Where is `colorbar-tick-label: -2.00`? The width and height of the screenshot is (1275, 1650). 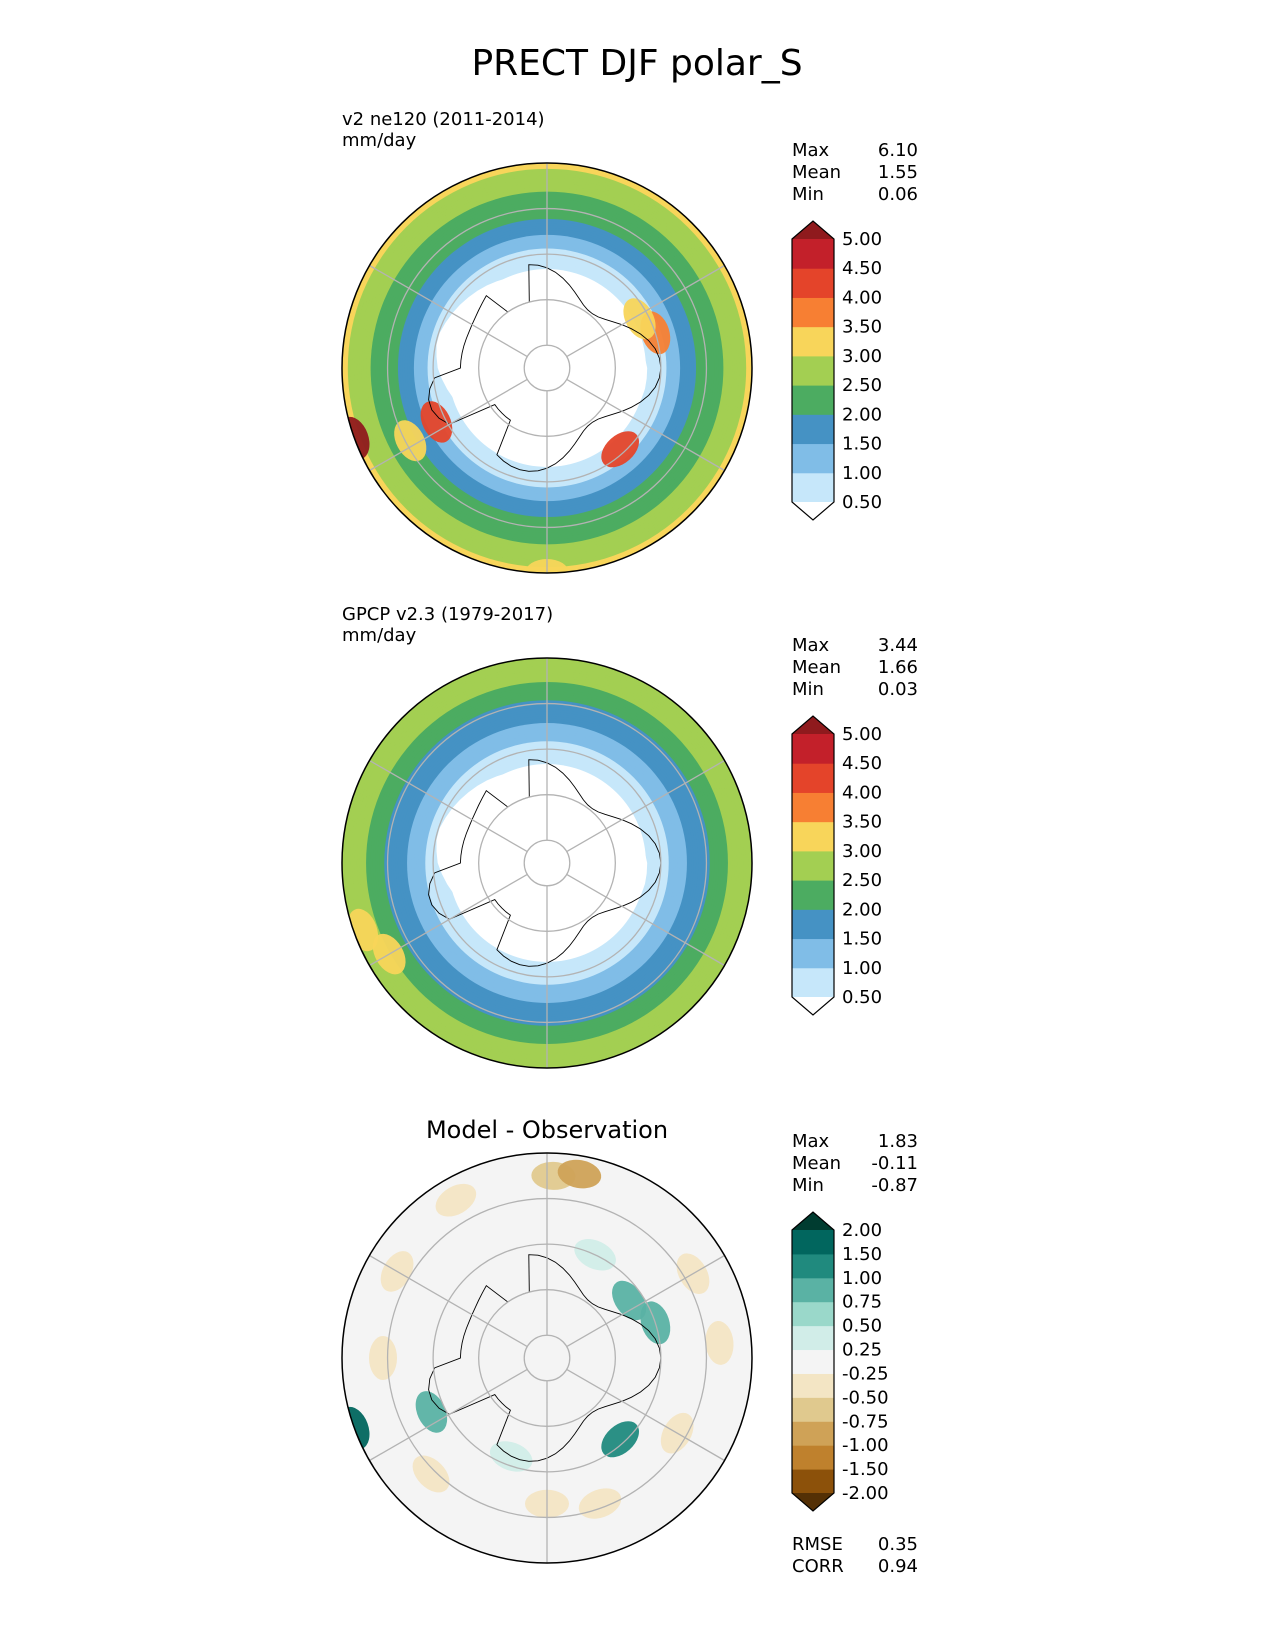 colorbar-tick-label: -2.00 is located at coordinates (865, 1493).